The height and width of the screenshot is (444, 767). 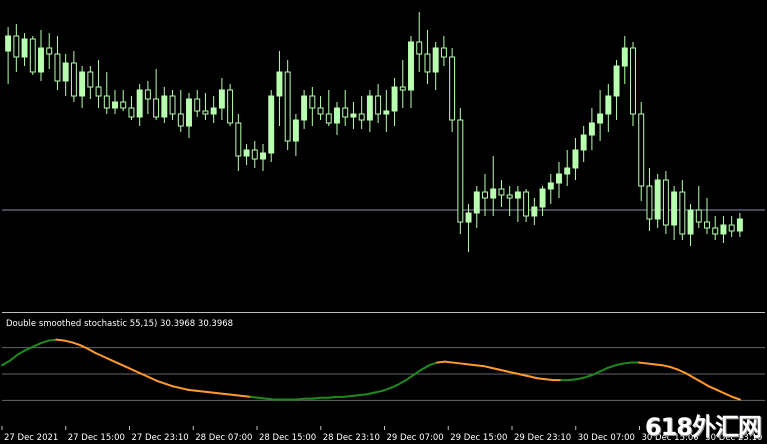 What do you see at coordinates (160, 438) in the screenshot?
I see `time-tick-label: 27 Dec 23:10` at bounding box center [160, 438].